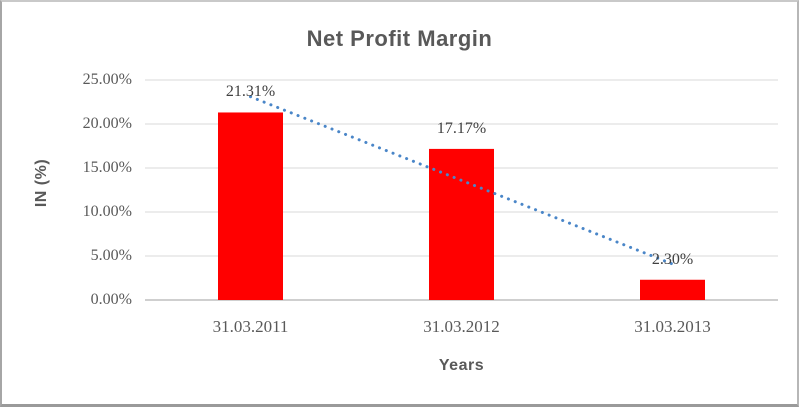 The width and height of the screenshot is (799, 407). What do you see at coordinates (461, 128) in the screenshot?
I see `bar-data-label: 17.17%` at bounding box center [461, 128].